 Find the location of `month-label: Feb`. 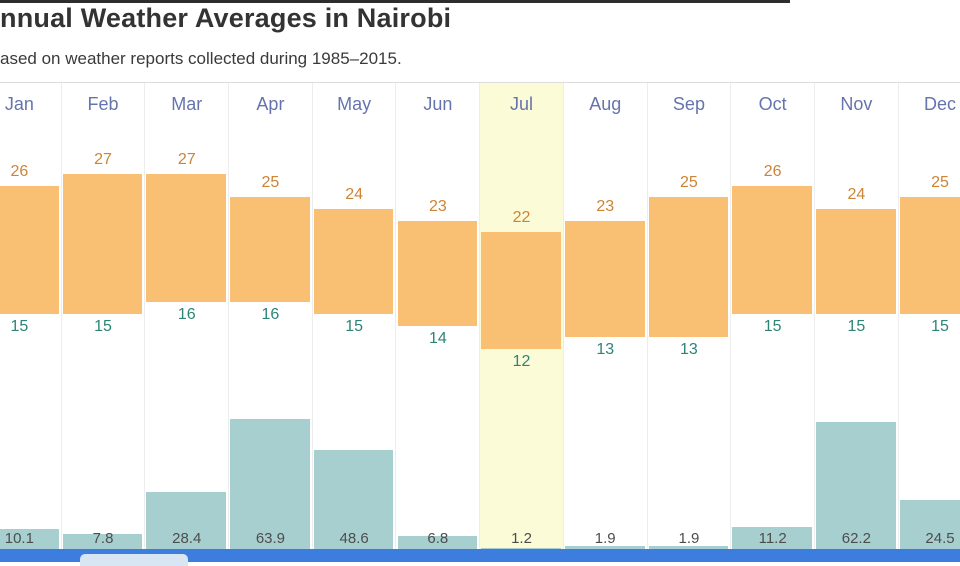

month-label: Feb is located at coordinates (103, 104).